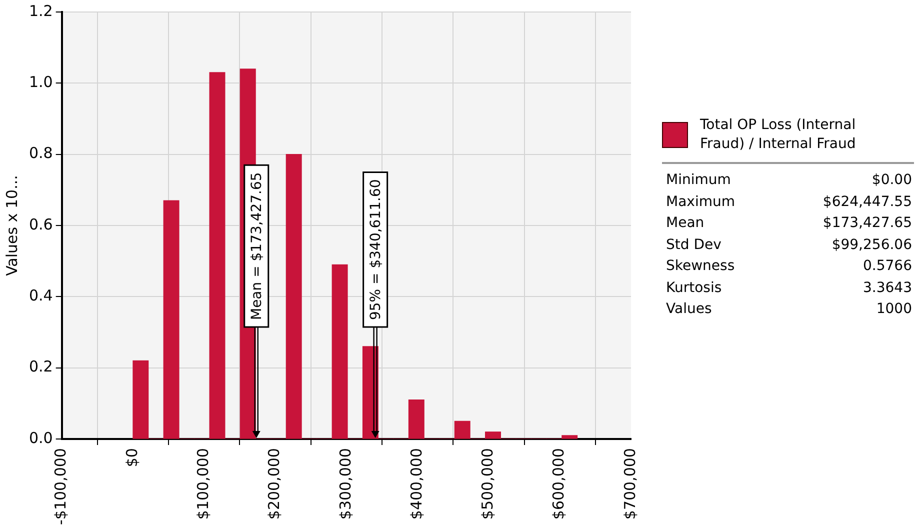 The width and height of the screenshot is (915, 530). What do you see at coordinates (416, 484) in the screenshot?
I see `x-tick-label: $400,000` at bounding box center [416, 484].